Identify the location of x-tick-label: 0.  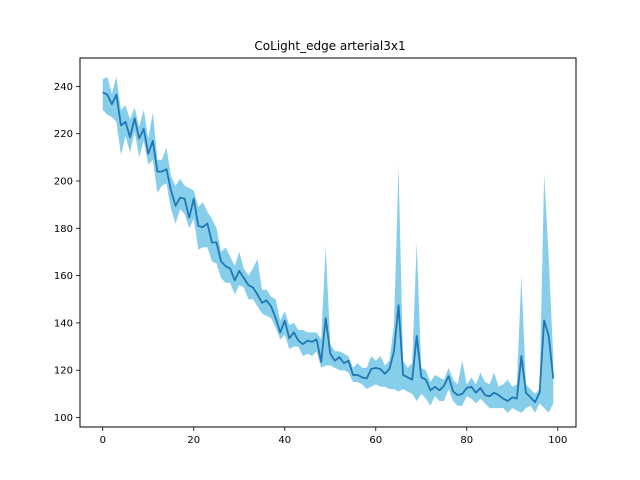
(103, 440).